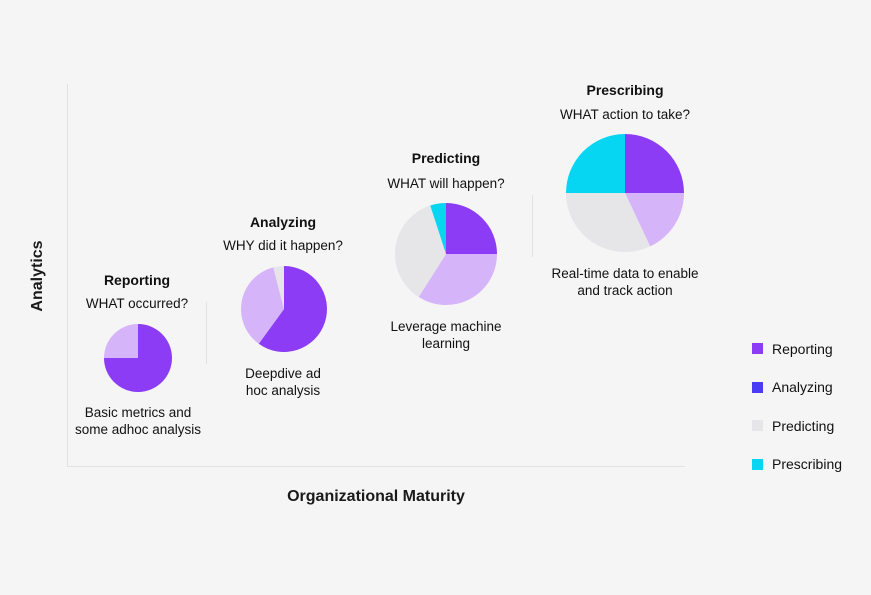 Image resolution: width=871 pixels, height=595 pixels. Describe the element at coordinates (283, 382) in the screenshot. I see `stage-description-analyzing: Deepdive ad hoc analysis` at that location.